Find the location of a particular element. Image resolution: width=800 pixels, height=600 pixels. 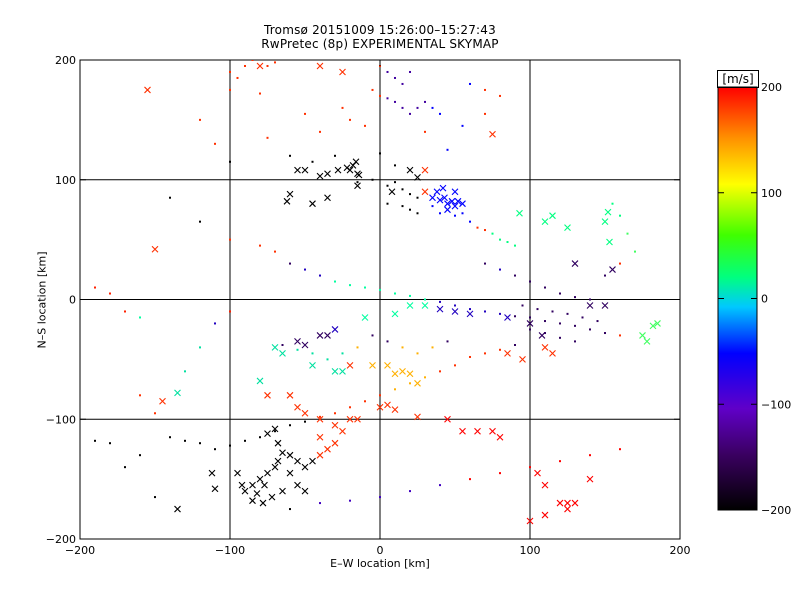

x-tick-label: −100 is located at coordinates (230, 550).